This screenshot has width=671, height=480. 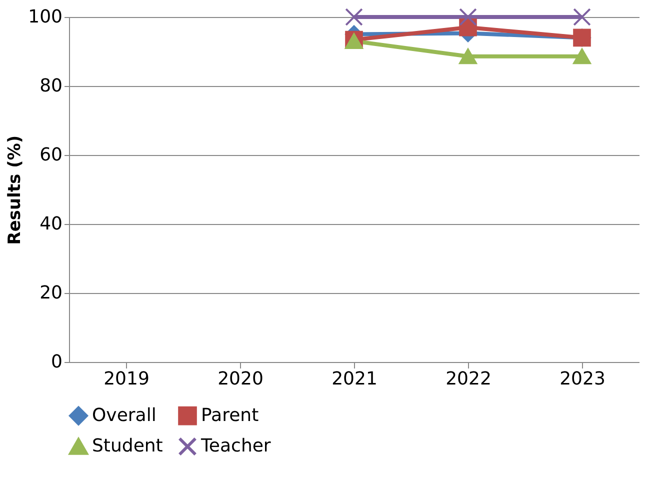 What do you see at coordinates (51, 86) in the screenshot?
I see `y-tick-label: 80` at bounding box center [51, 86].